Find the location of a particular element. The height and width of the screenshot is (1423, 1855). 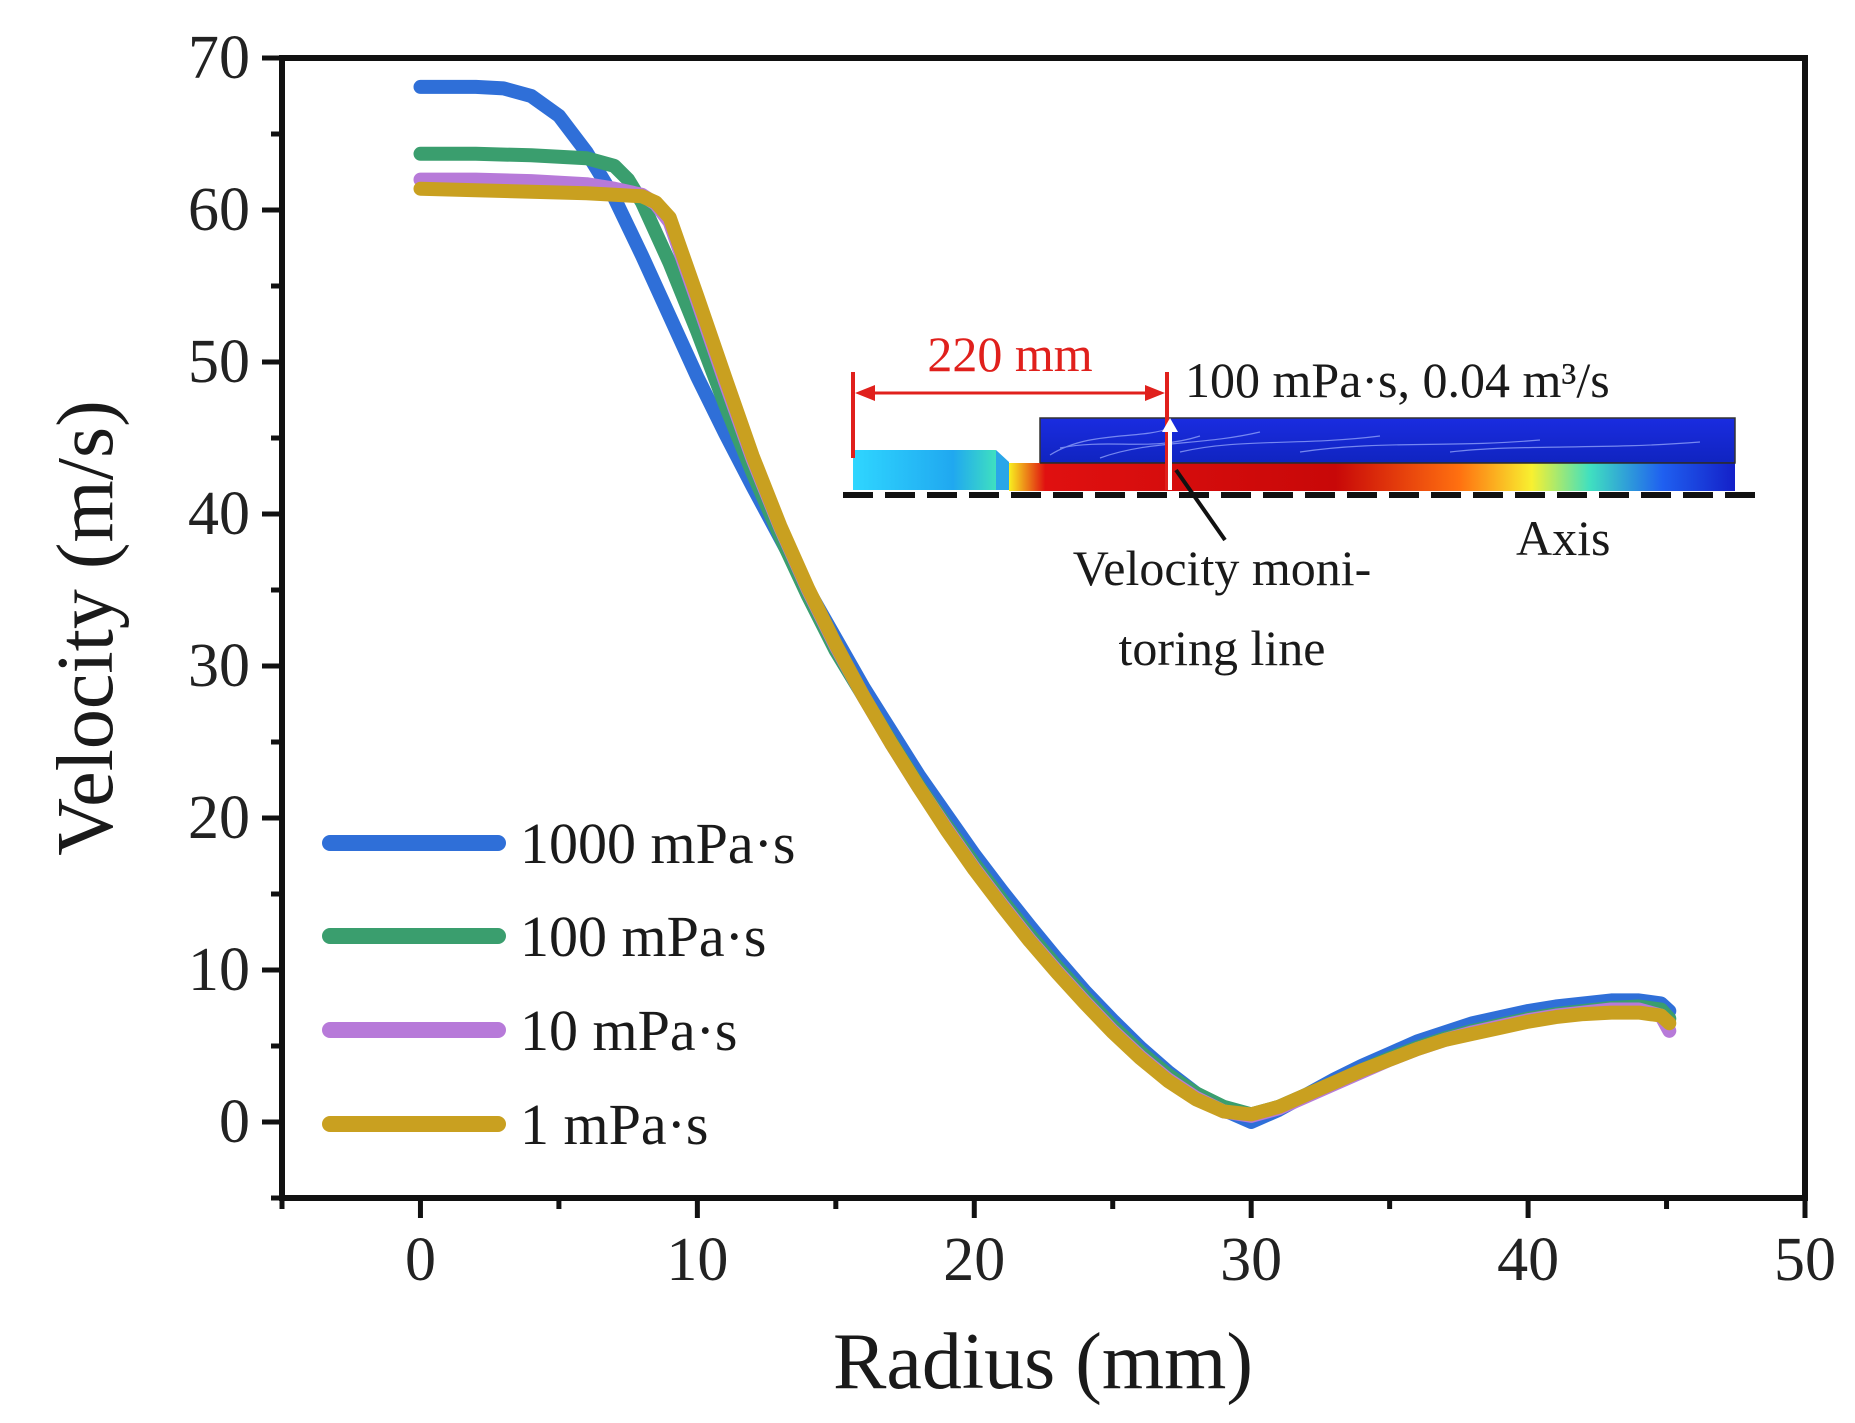

inset-monitor-label-line2: toring line is located at coordinates (1222, 648).